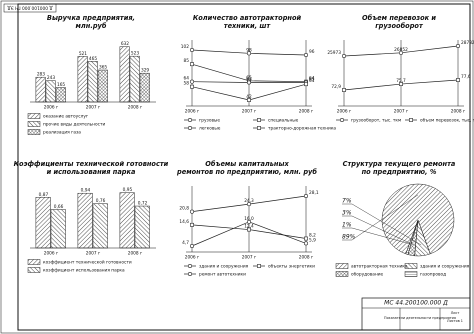  Describe the element at coordinates (61, 85) in the screenshot. I see `data-label: 165` at that location.